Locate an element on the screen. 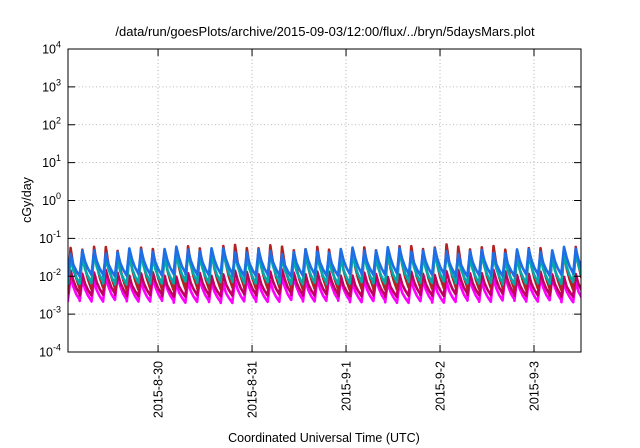 The image size is (640, 448). y-tick-label: 10⁻⁴ is located at coordinates (50, 351).